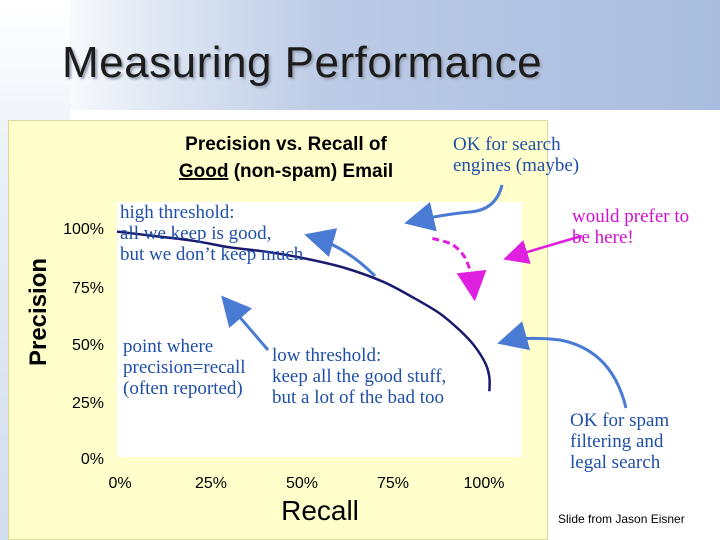  I want to click on x-tick-label: 75%, so click(393, 483).